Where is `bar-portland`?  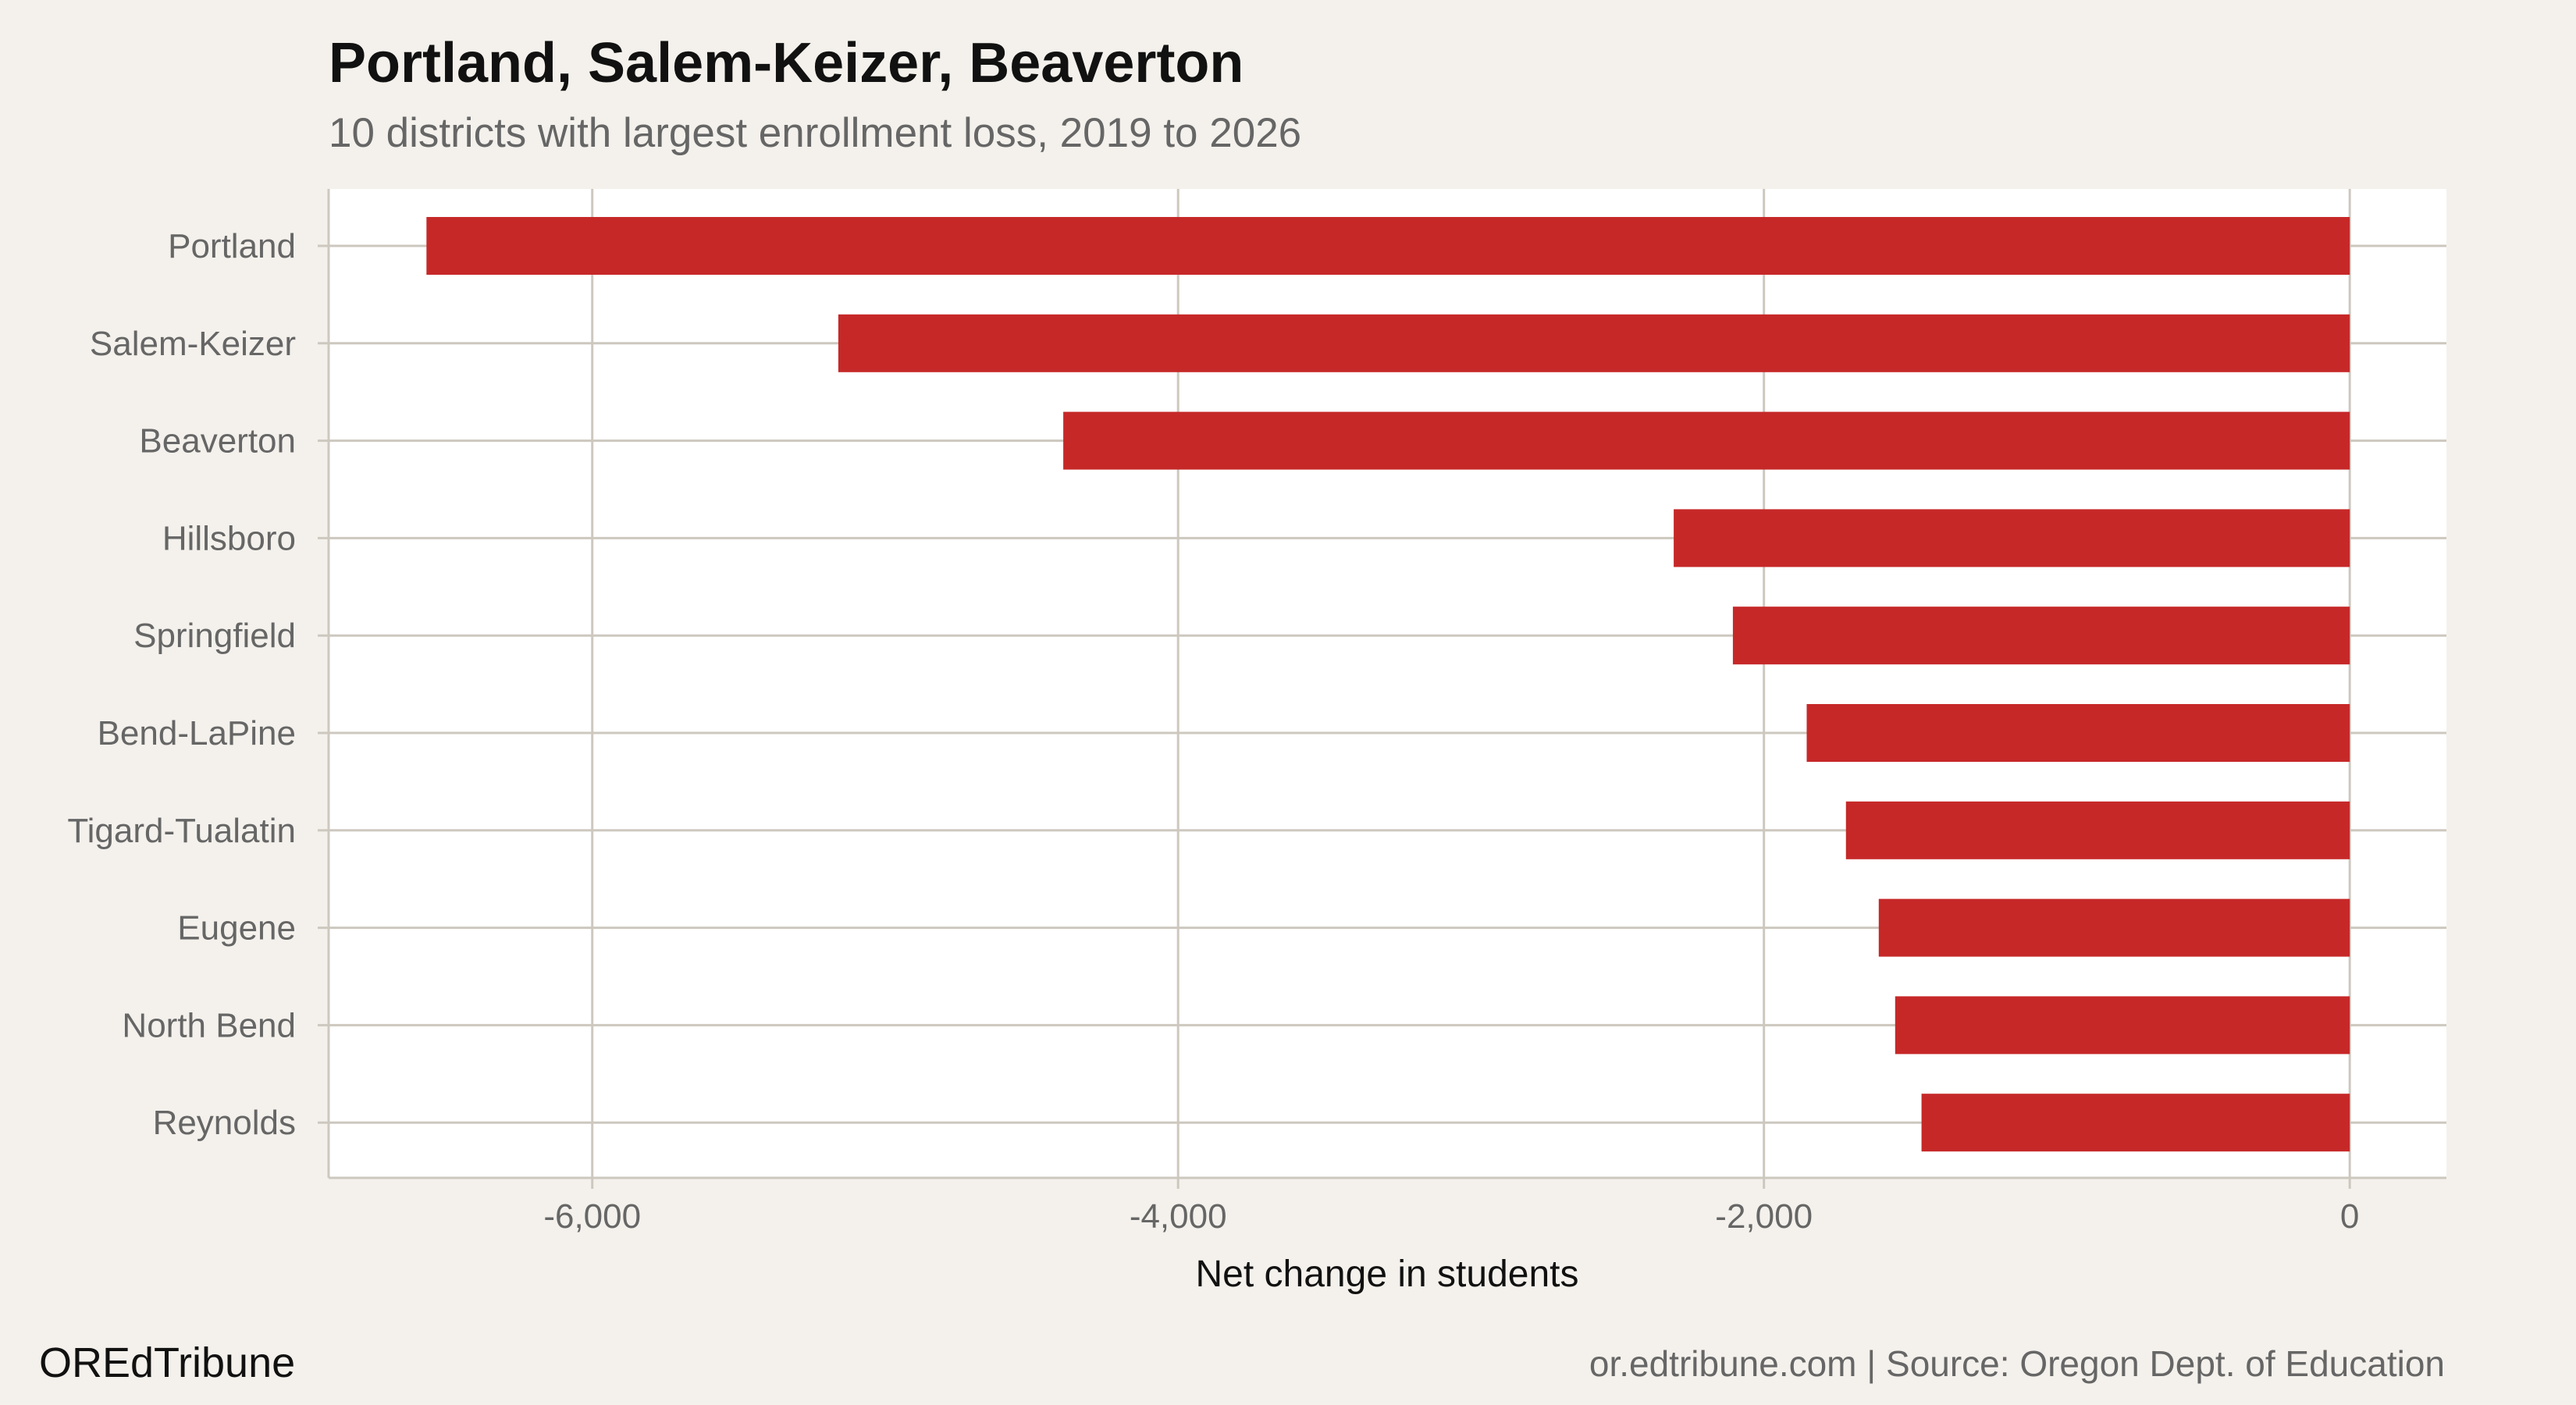 bar-portland is located at coordinates (1388, 246).